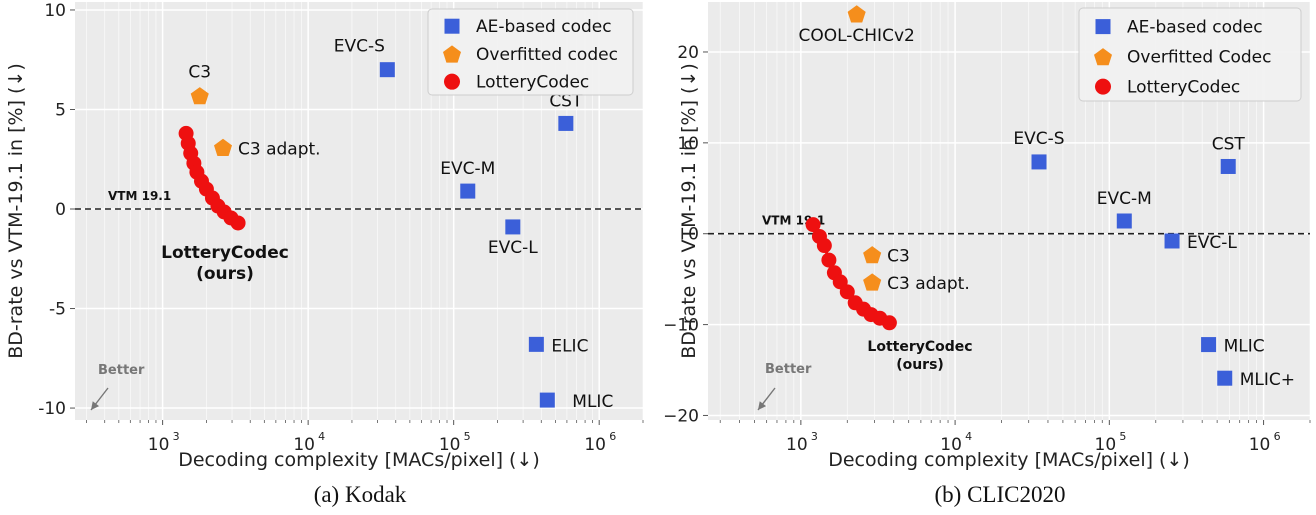 The height and width of the screenshot is (515, 1316). I want to click on y-tick-label: −10, so click(681, 326).